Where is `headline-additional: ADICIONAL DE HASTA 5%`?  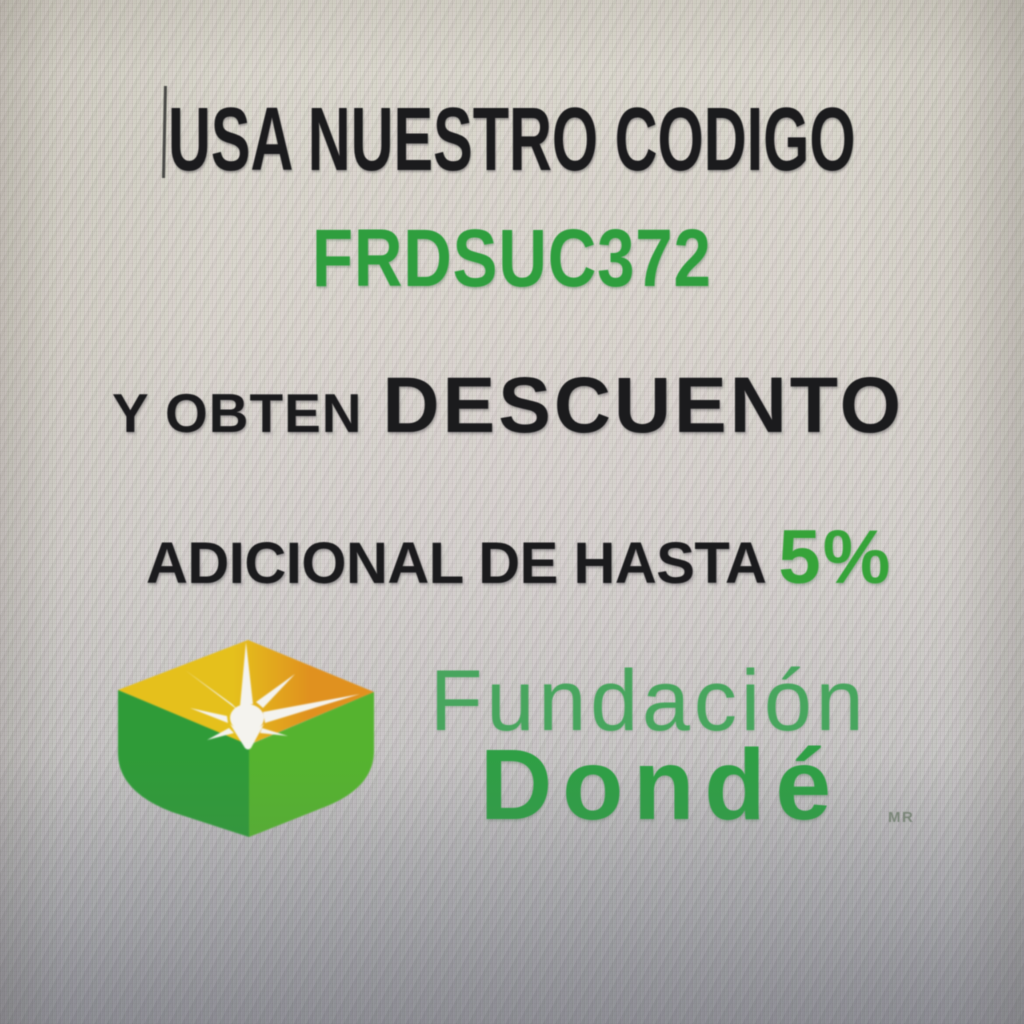
headline-additional: ADICIONAL DE HASTA 5% is located at coordinates (519, 558).